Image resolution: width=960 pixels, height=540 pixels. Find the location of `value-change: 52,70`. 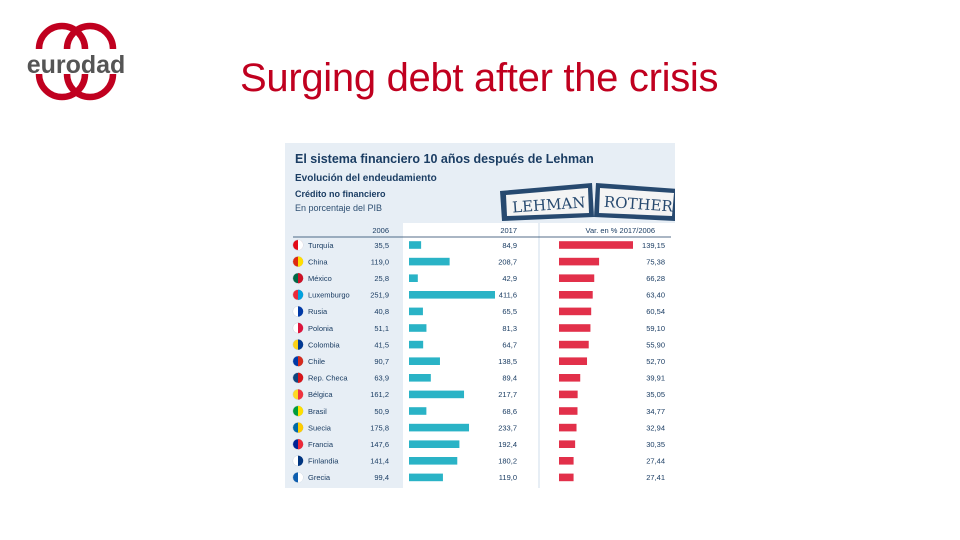

value-change: 52,70 is located at coordinates (655, 361).